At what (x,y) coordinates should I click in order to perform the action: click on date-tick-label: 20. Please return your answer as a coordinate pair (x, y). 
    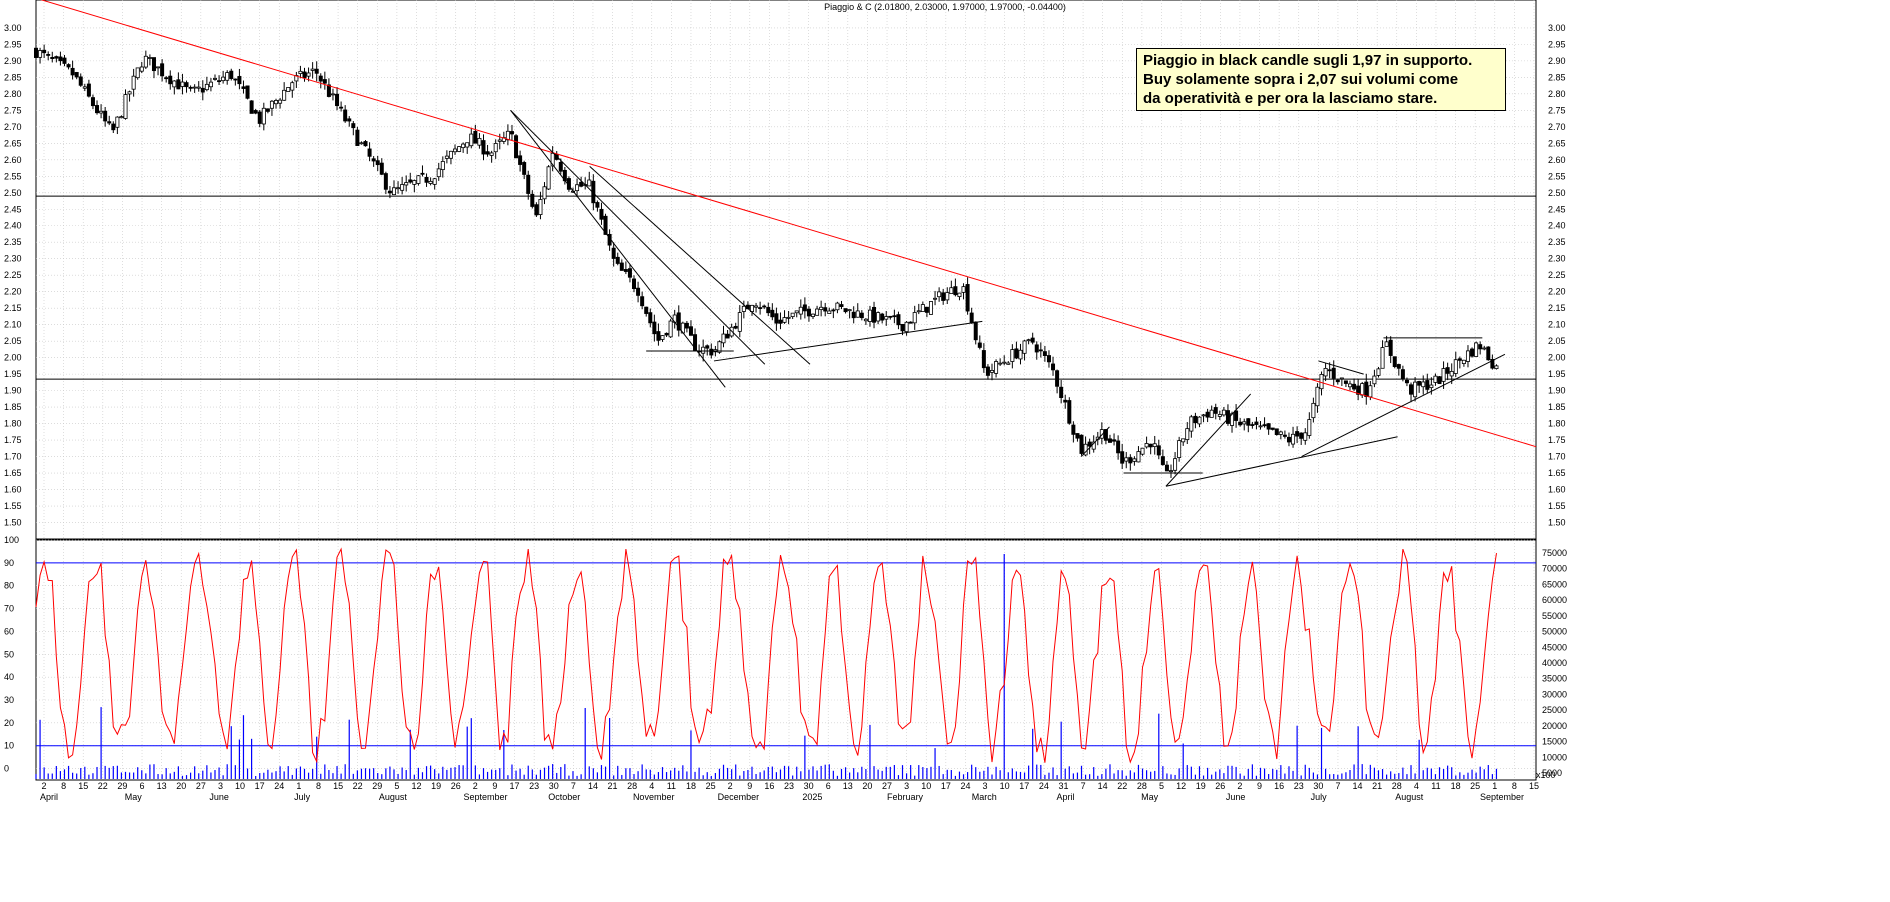
    Looking at the image, I should click on (181, 786).